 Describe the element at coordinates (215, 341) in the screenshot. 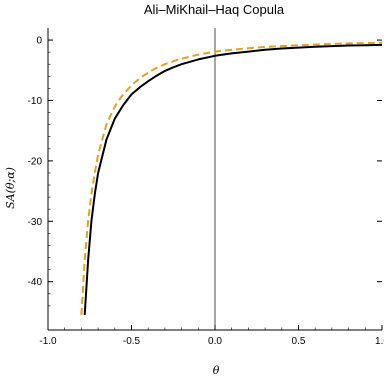

I see `x-tick-label: 0.0` at that location.